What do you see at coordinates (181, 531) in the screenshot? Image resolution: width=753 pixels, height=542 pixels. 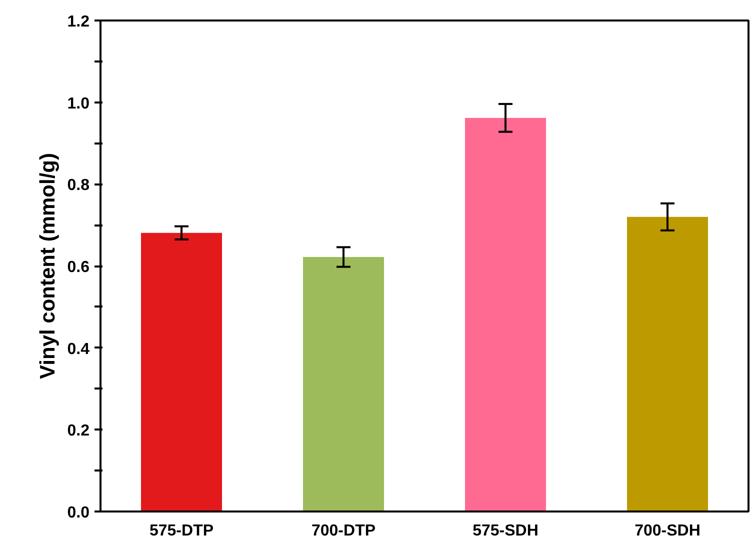 I see `x-tick-label: 575-DTP` at bounding box center [181, 531].